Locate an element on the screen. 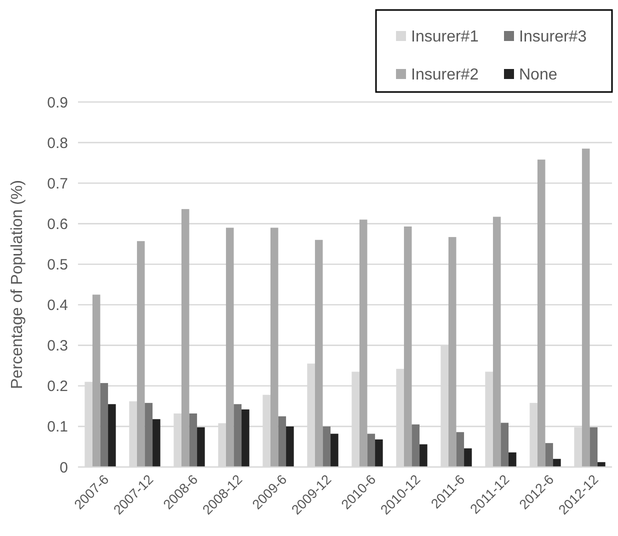 The width and height of the screenshot is (618, 536). y-tick-label: 0.2 is located at coordinates (57, 387).